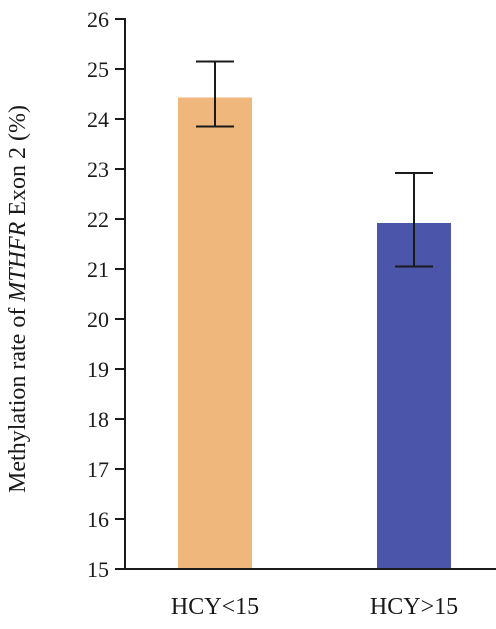  What do you see at coordinates (98, 319) in the screenshot?
I see `y-tick-label: 20` at bounding box center [98, 319].